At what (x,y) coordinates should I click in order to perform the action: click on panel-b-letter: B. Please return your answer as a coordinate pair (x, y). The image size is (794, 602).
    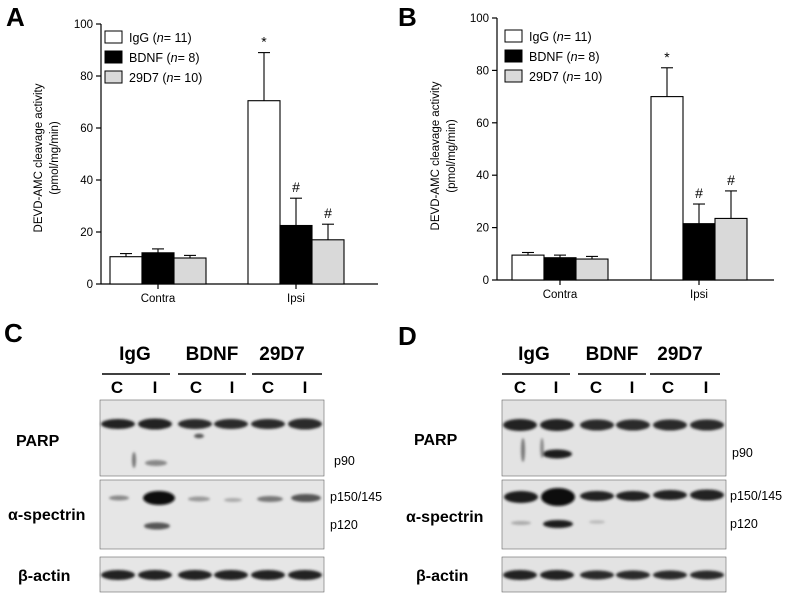
    Looking at the image, I should click on (407, 17).